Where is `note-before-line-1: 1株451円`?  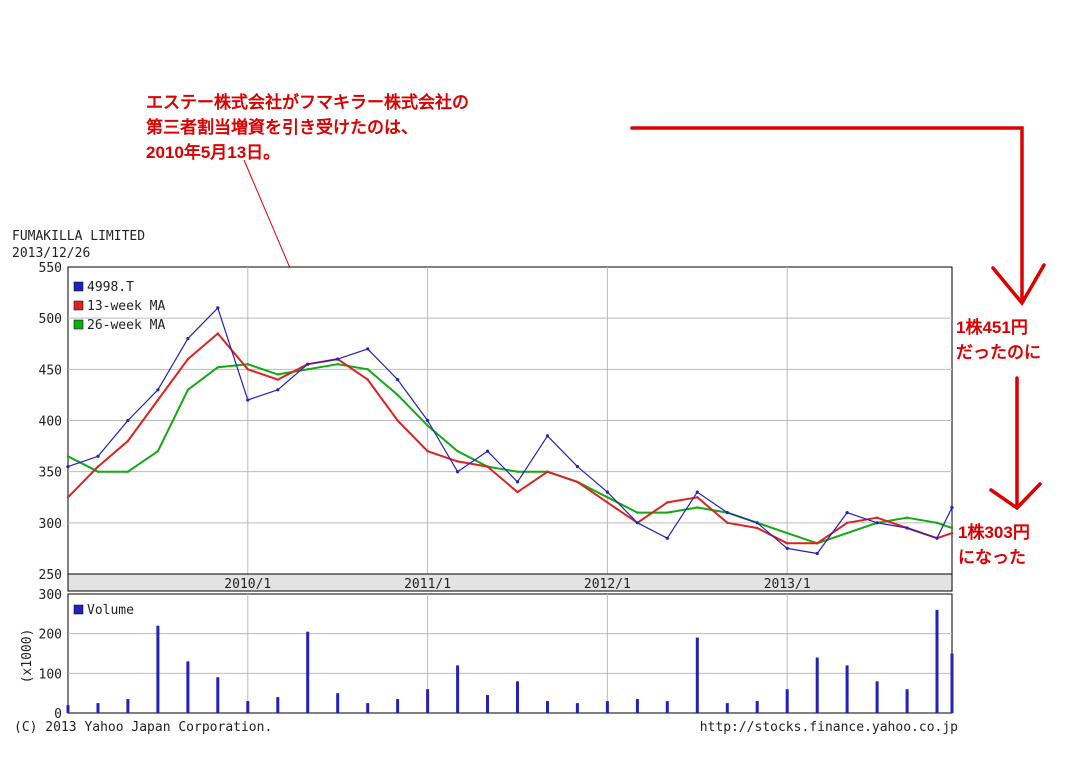
note-before-line-1: 1株451円 is located at coordinates (992, 327).